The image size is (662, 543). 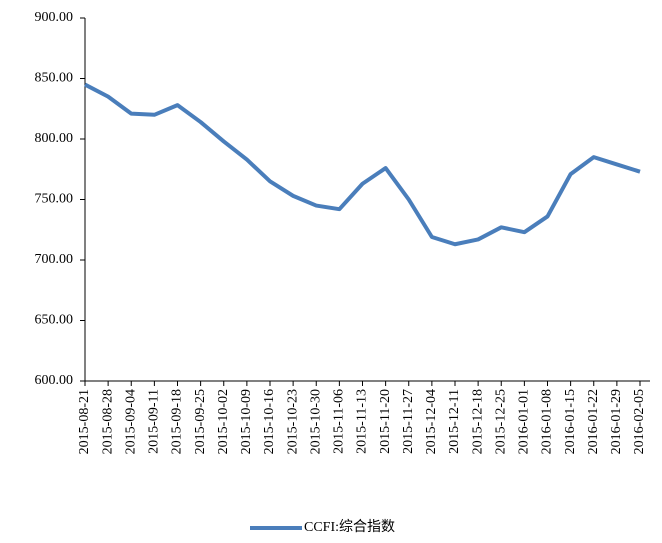 I want to click on x-tick-label: 2015-09-18, so click(x=177, y=421).